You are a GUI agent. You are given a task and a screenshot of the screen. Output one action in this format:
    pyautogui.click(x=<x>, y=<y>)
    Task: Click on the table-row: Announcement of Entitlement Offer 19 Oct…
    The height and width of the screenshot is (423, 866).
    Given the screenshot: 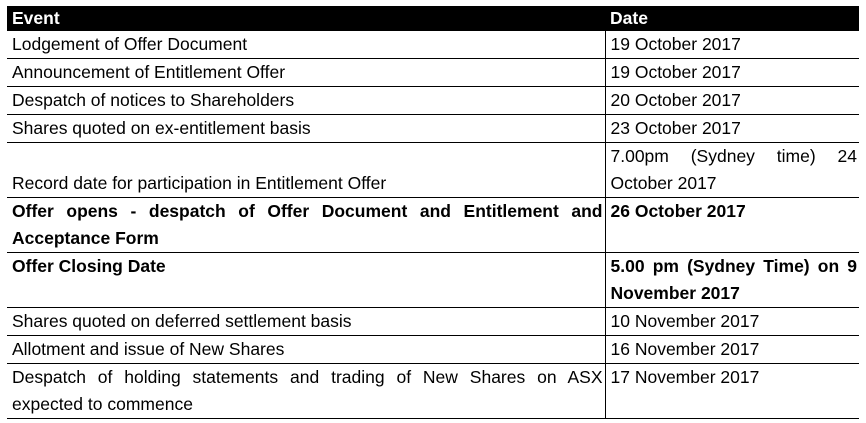 What is the action you would take?
    pyautogui.click(x=433, y=72)
    